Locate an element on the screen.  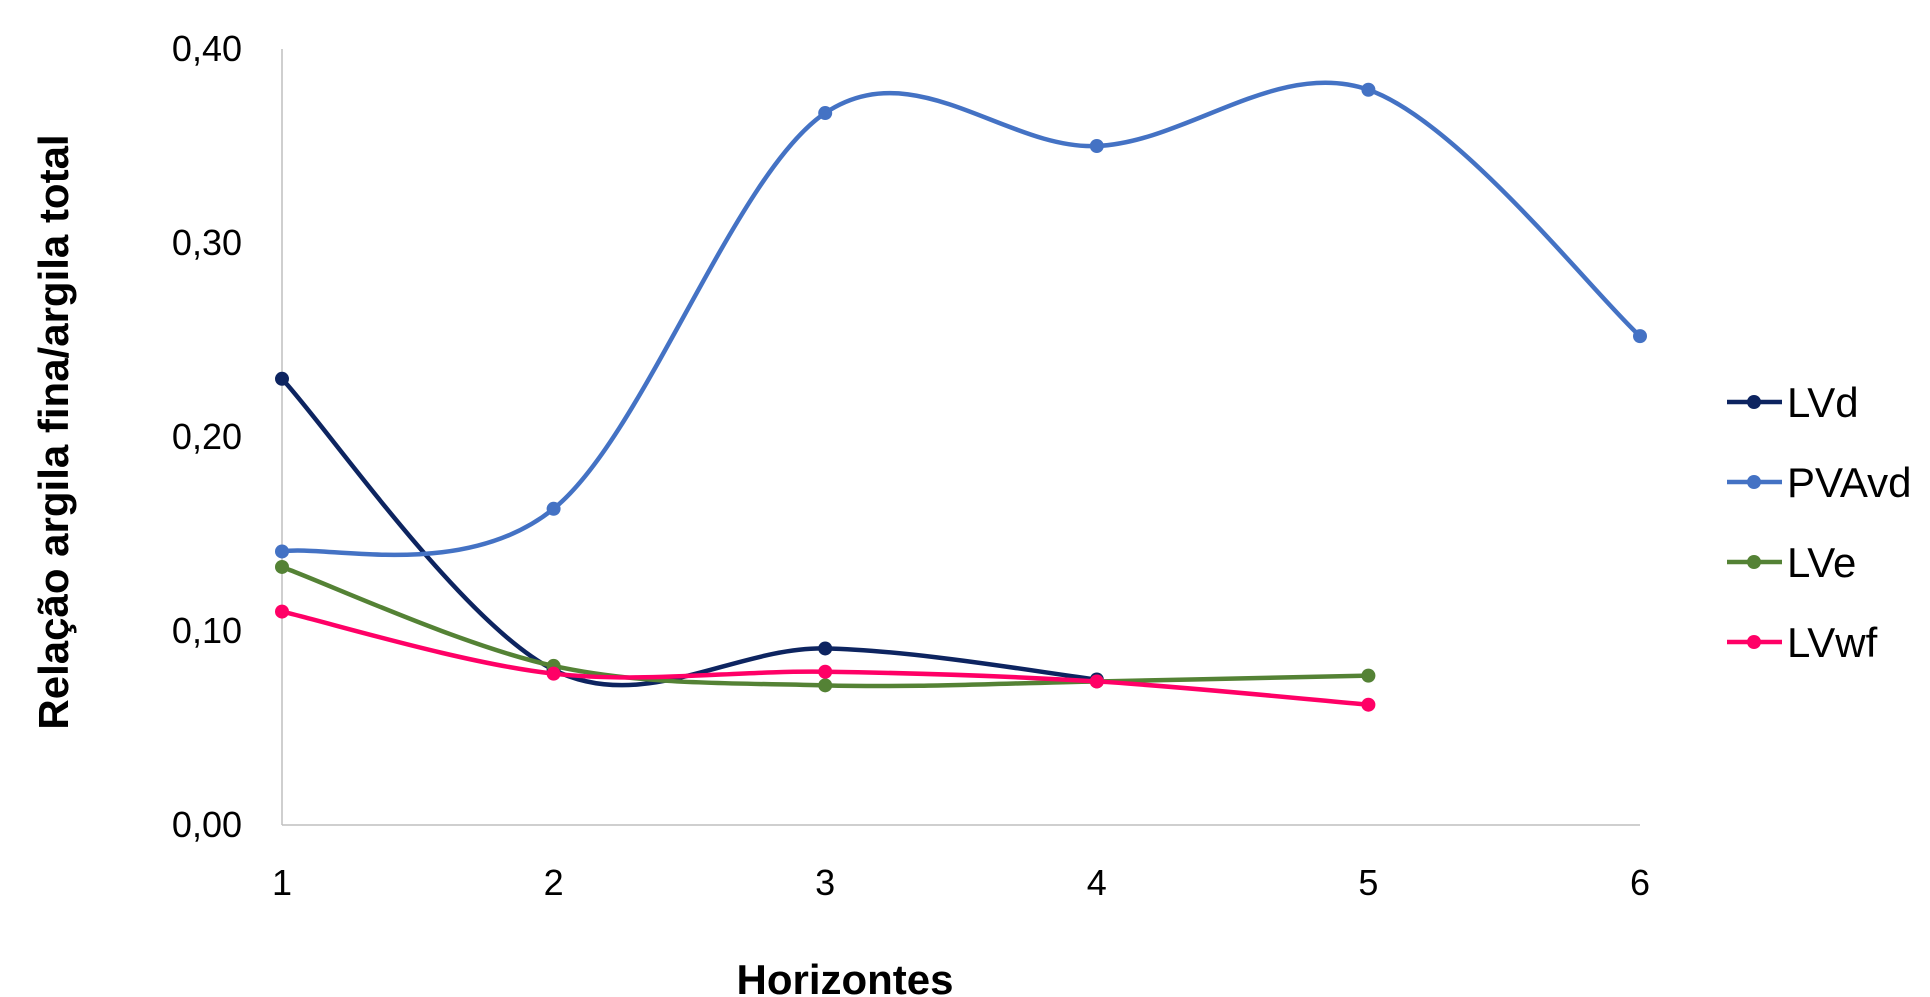
legend-item-lve: LVe is located at coordinates (1791, 562).